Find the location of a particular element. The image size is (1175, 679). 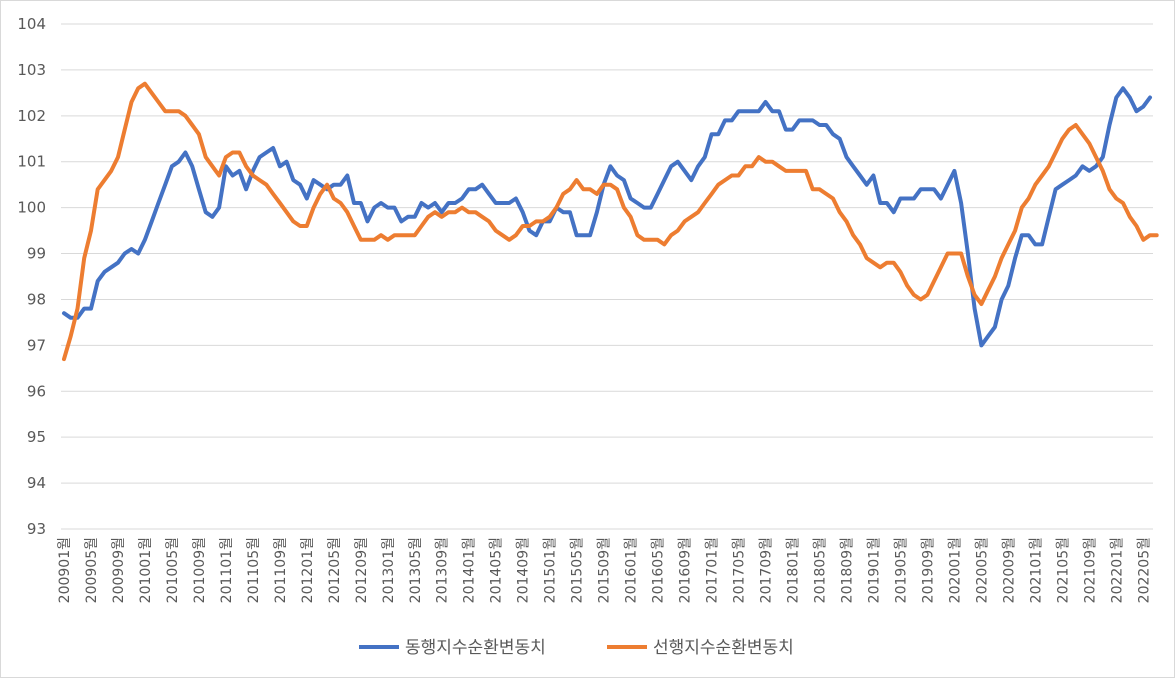

legend: 동행지수순환변동치 선행지수순환변동치 is located at coordinates (576, 648).